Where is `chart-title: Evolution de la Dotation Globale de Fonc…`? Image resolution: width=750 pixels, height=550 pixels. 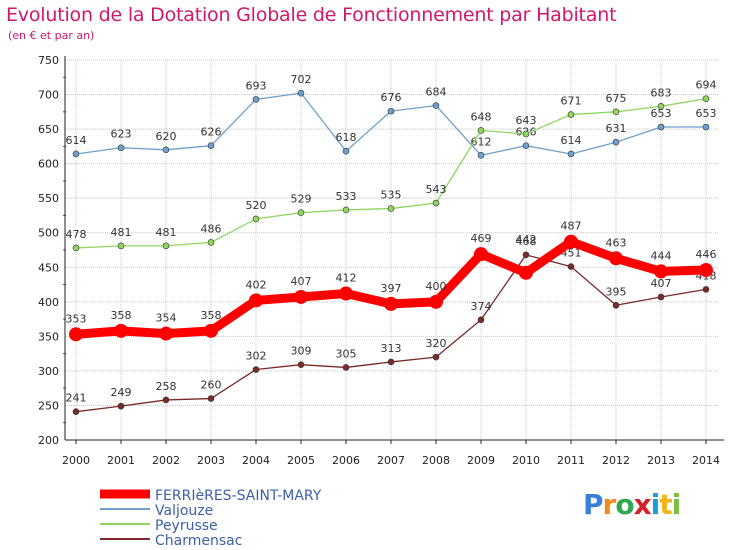 chart-title: Evolution de la Dotation Globale de Fonc… is located at coordinates (311, 15).